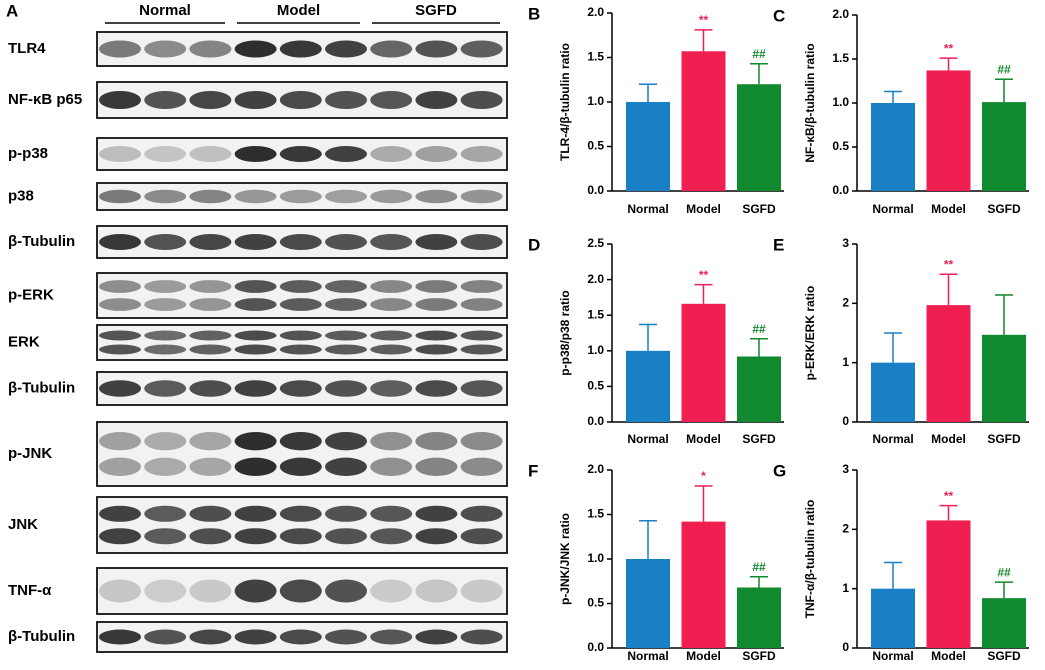 This screenshot has width=1045, height=670. I want to click on y-tick-label: 2.0, so click(840, 14).